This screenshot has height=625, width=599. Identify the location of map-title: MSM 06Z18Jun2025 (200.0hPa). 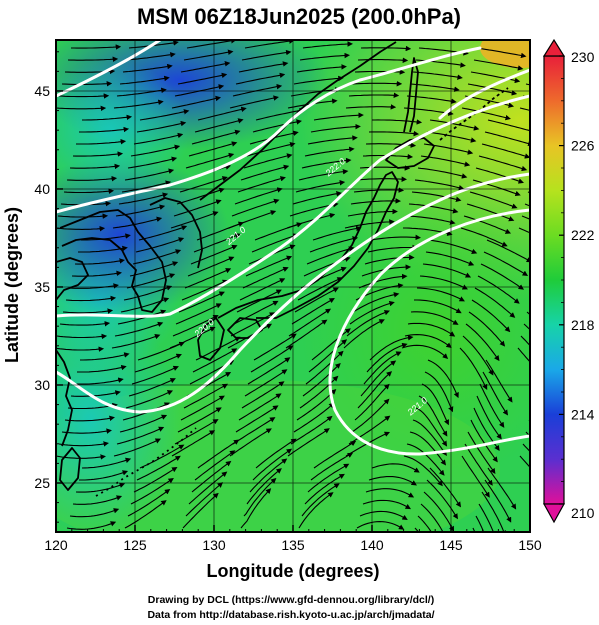
(299, 16).